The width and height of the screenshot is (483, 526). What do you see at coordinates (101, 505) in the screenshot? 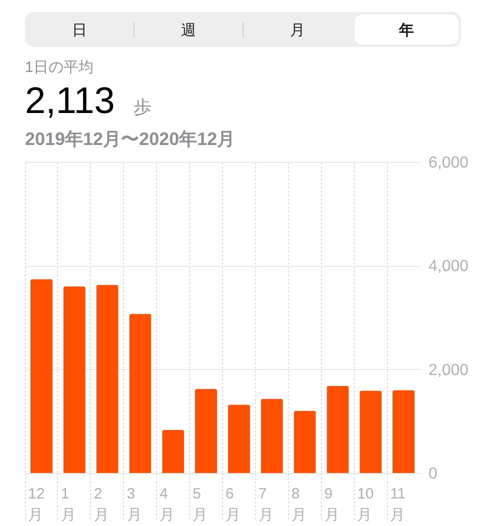
I see `x-tick-label: 2月` at bounding box center [101, 505].